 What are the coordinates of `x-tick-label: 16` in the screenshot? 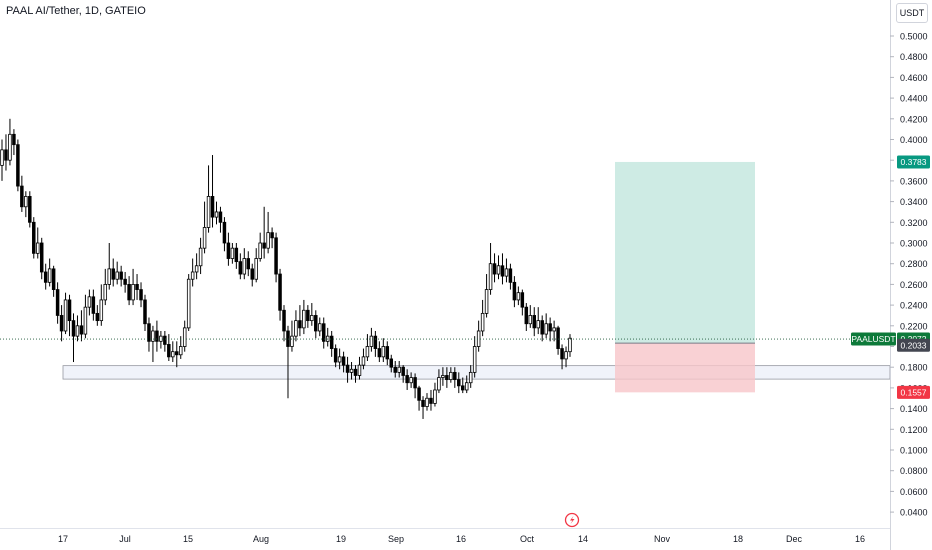 It's located at (461, 539).